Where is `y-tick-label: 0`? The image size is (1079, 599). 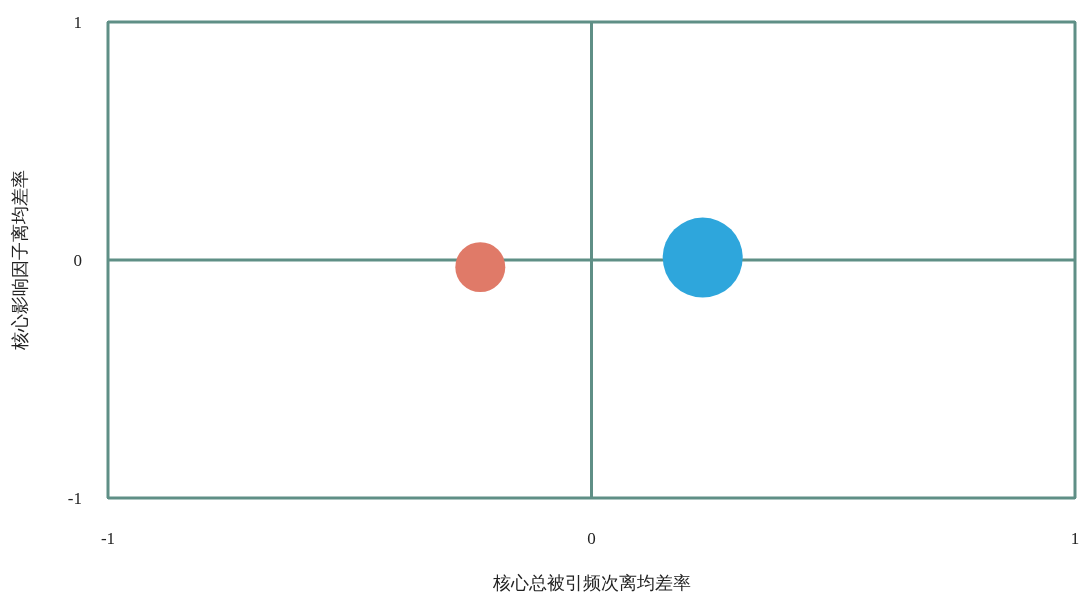
y-tick-label: 0 is located at coordinates (77, 260).